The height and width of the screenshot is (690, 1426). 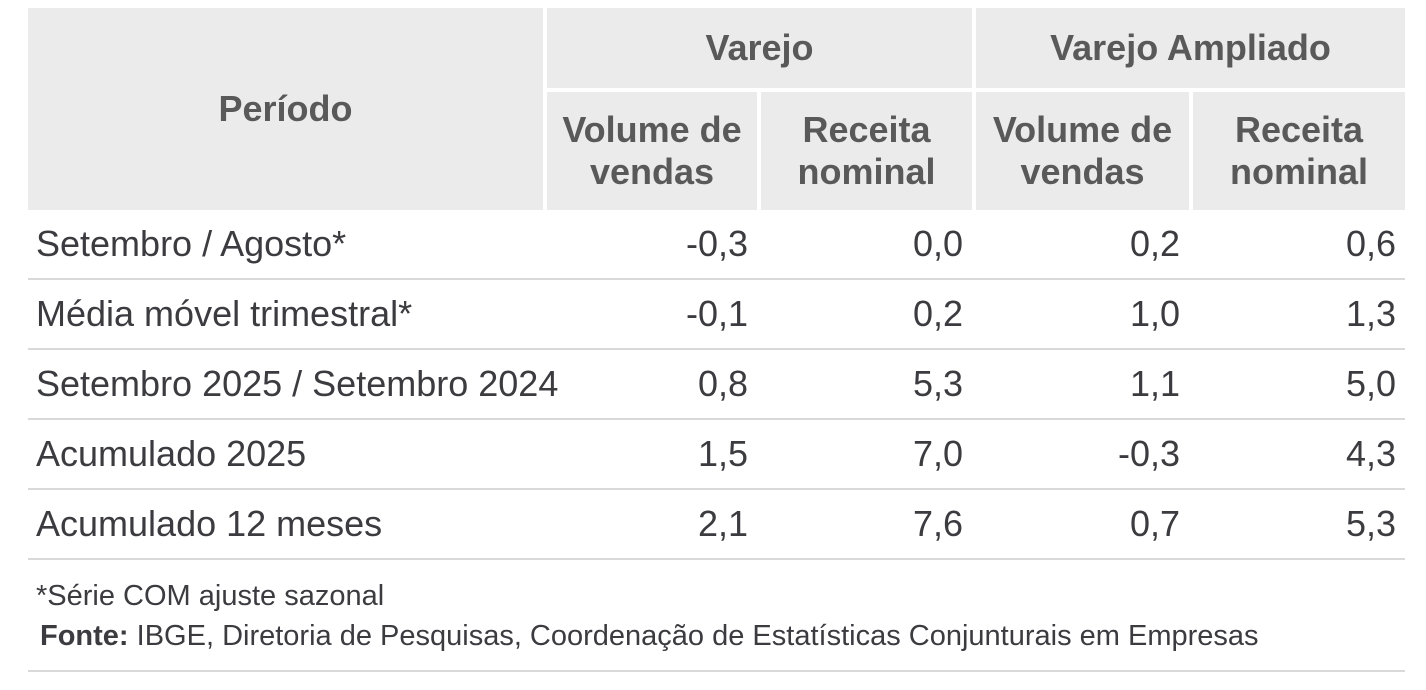 I want to click on cell-value: 0,7, so click(x=1154, y=523).